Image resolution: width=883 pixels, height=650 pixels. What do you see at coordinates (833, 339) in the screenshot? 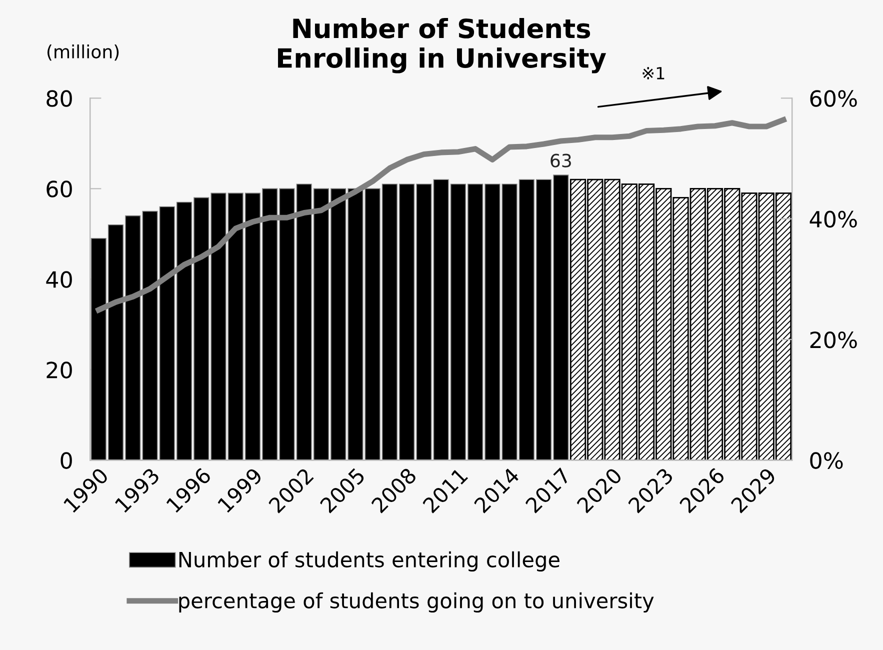
I see `y2-tick-label: 20%` at bounding box center [833, 339].